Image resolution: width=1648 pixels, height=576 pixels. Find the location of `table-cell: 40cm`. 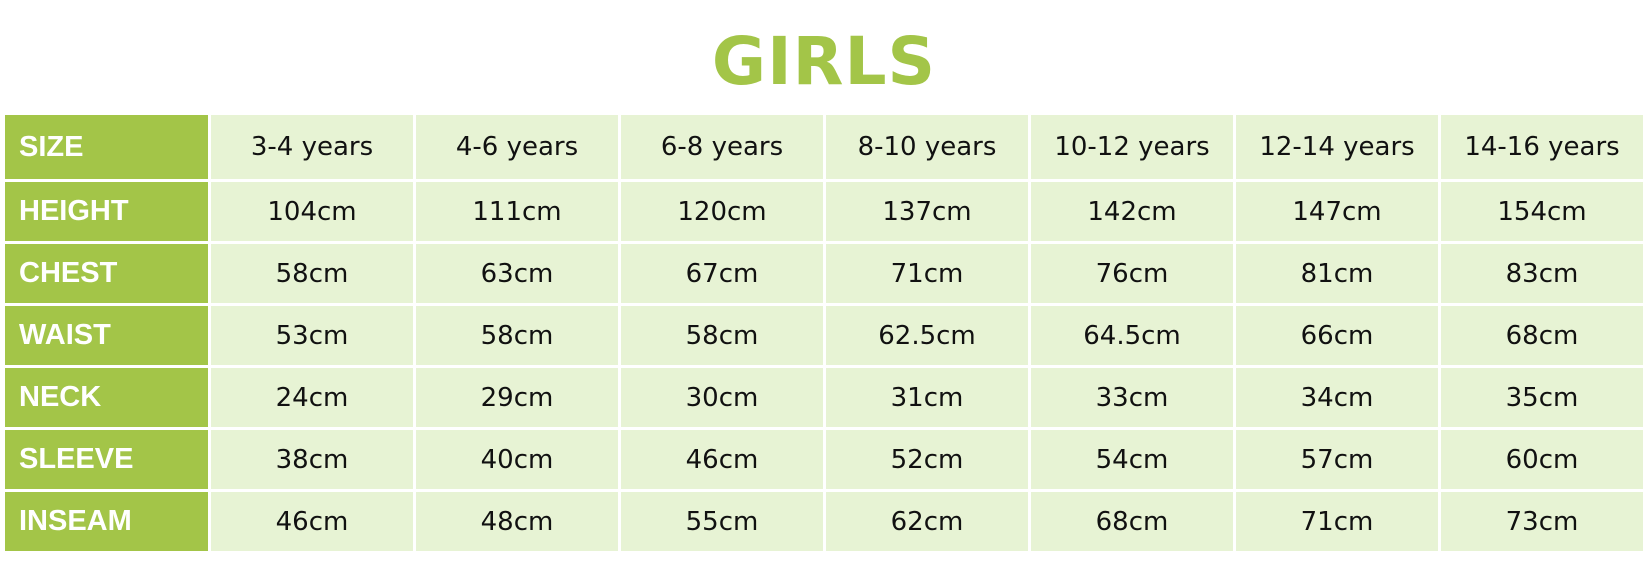

table-cell: 40cm is located at coordinates (517, 459).